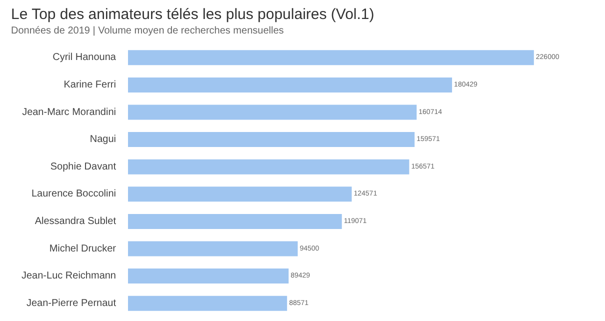  I want to click on chart-subtitle: Données de 2019 | Volume moyen de recherches mensuelles, so click(147, 31).